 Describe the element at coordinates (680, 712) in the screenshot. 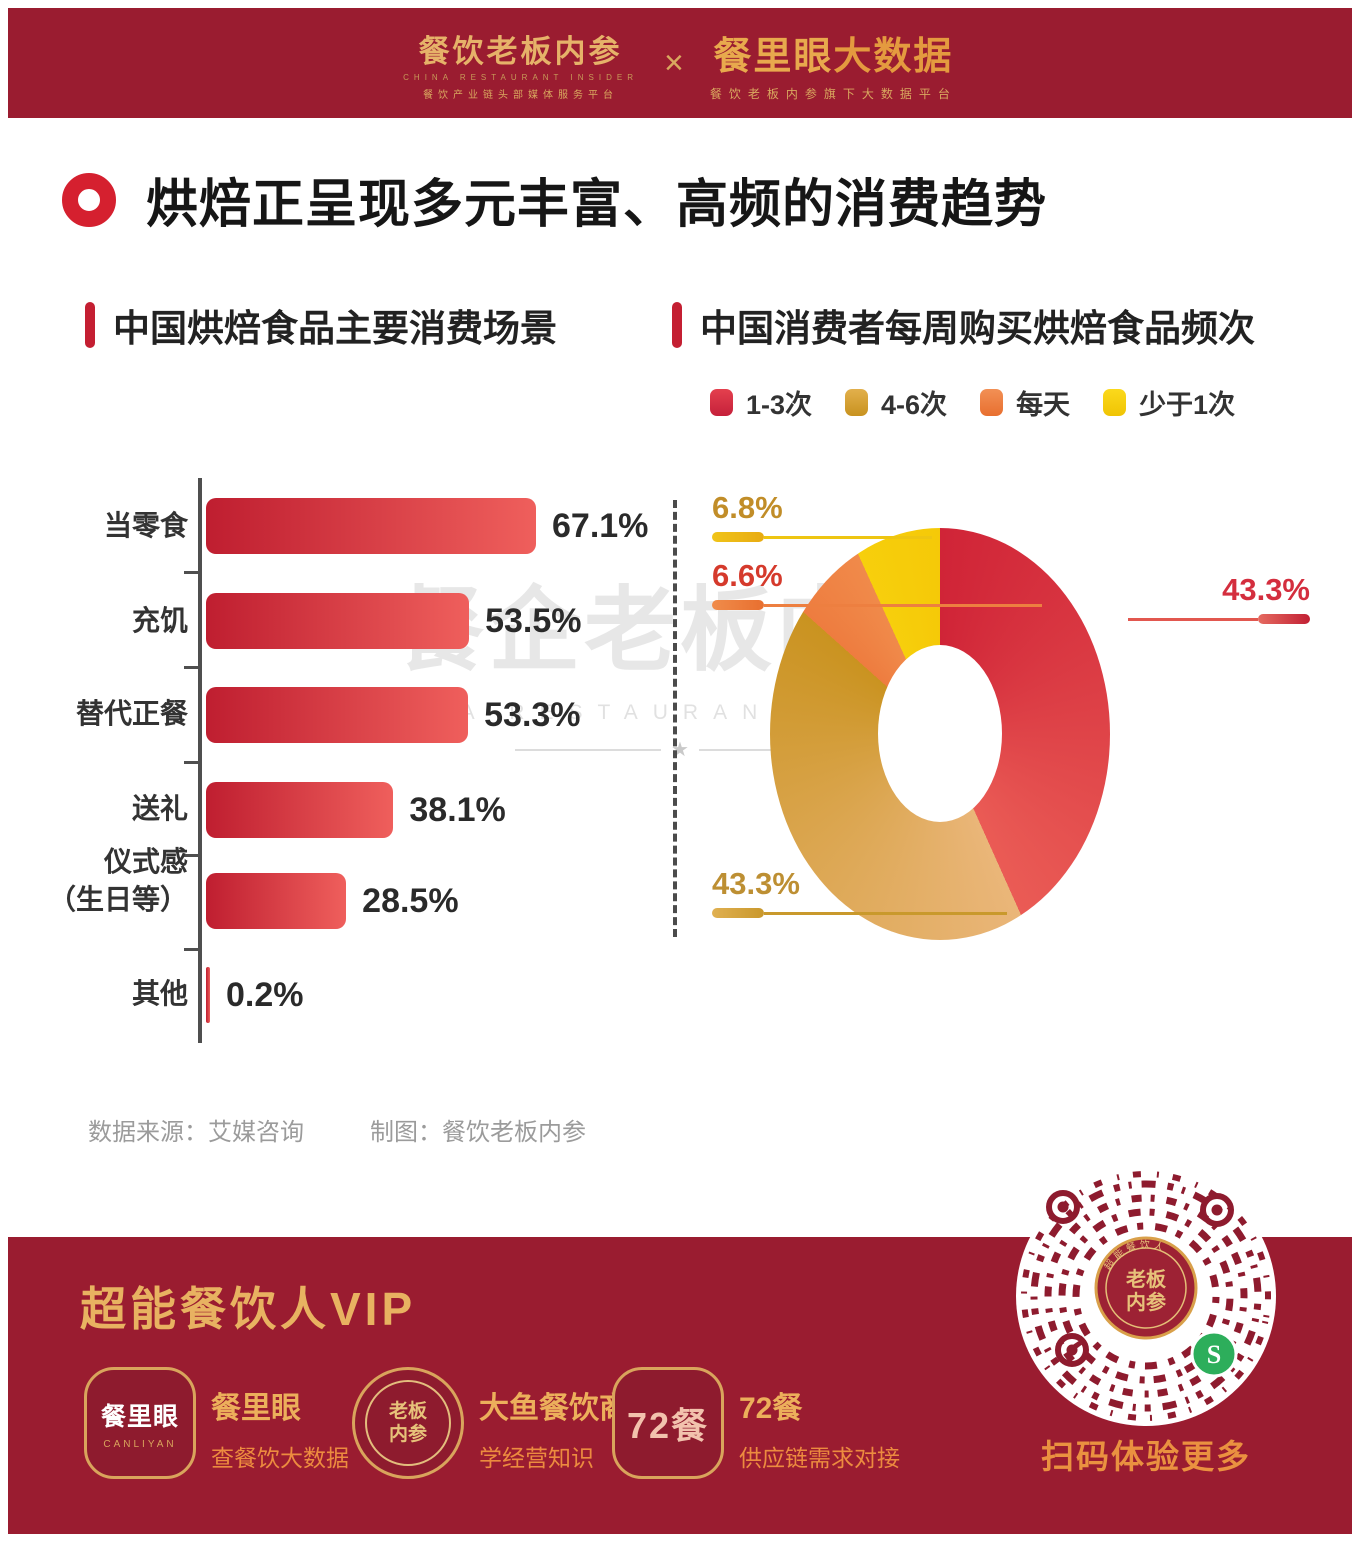

I see `watermark-en: CHINA RESTAURANT INSIDER` at that location.